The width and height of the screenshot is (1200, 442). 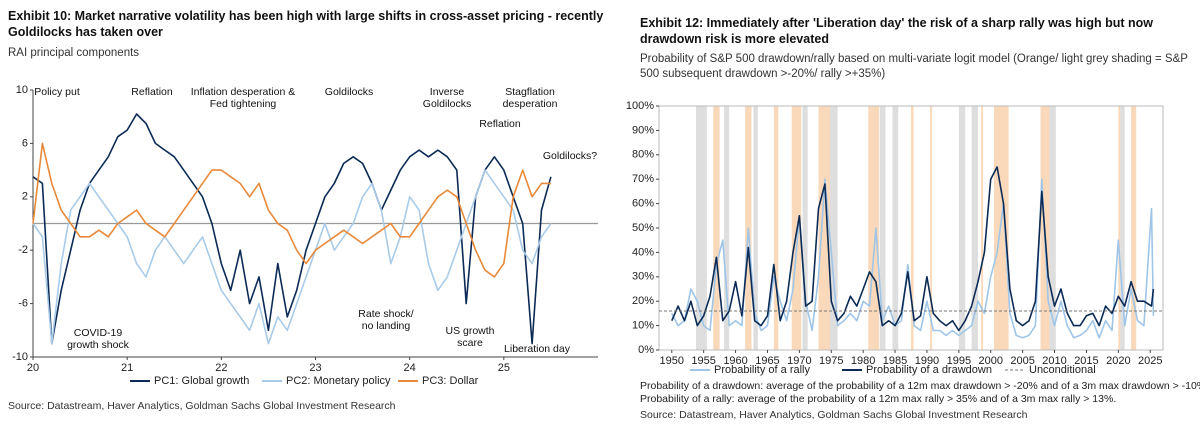 I want to click on y-tick-label: 80%, so click(x=643, y=155).